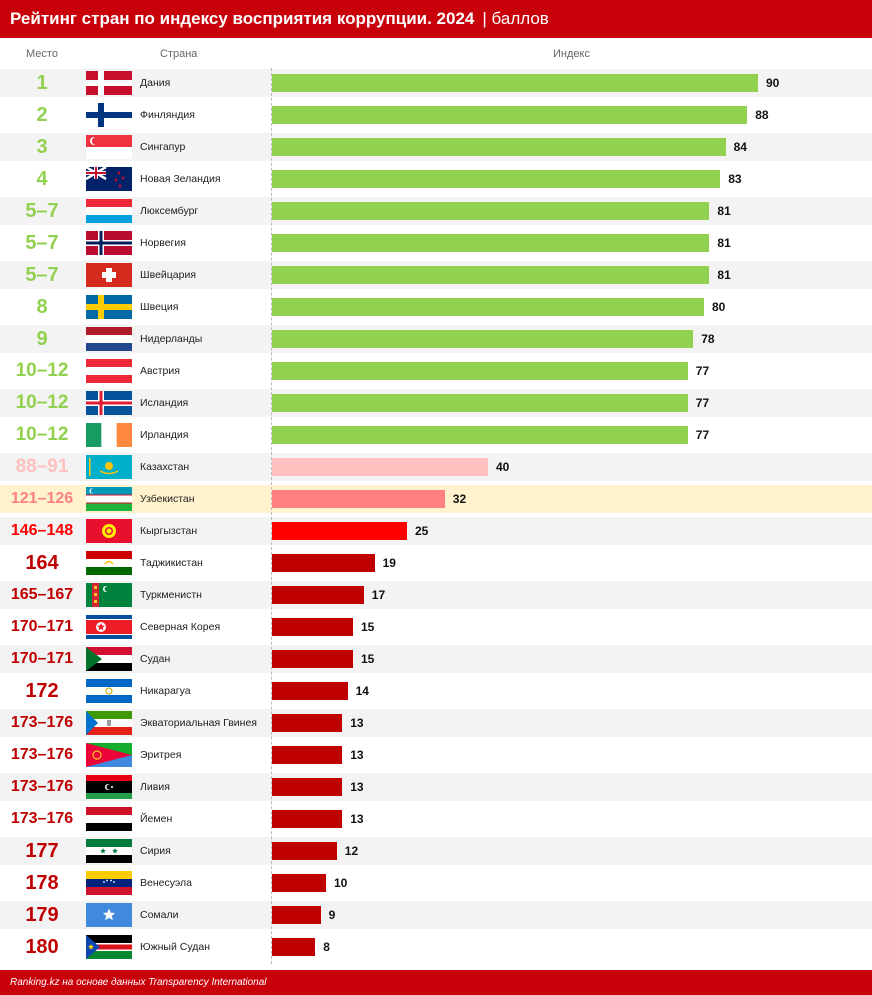 This screenshot has height=995, width=872. Describe the element at coordinates (109, 627) in the screenshot. I see `north-korea-flag` at that location.